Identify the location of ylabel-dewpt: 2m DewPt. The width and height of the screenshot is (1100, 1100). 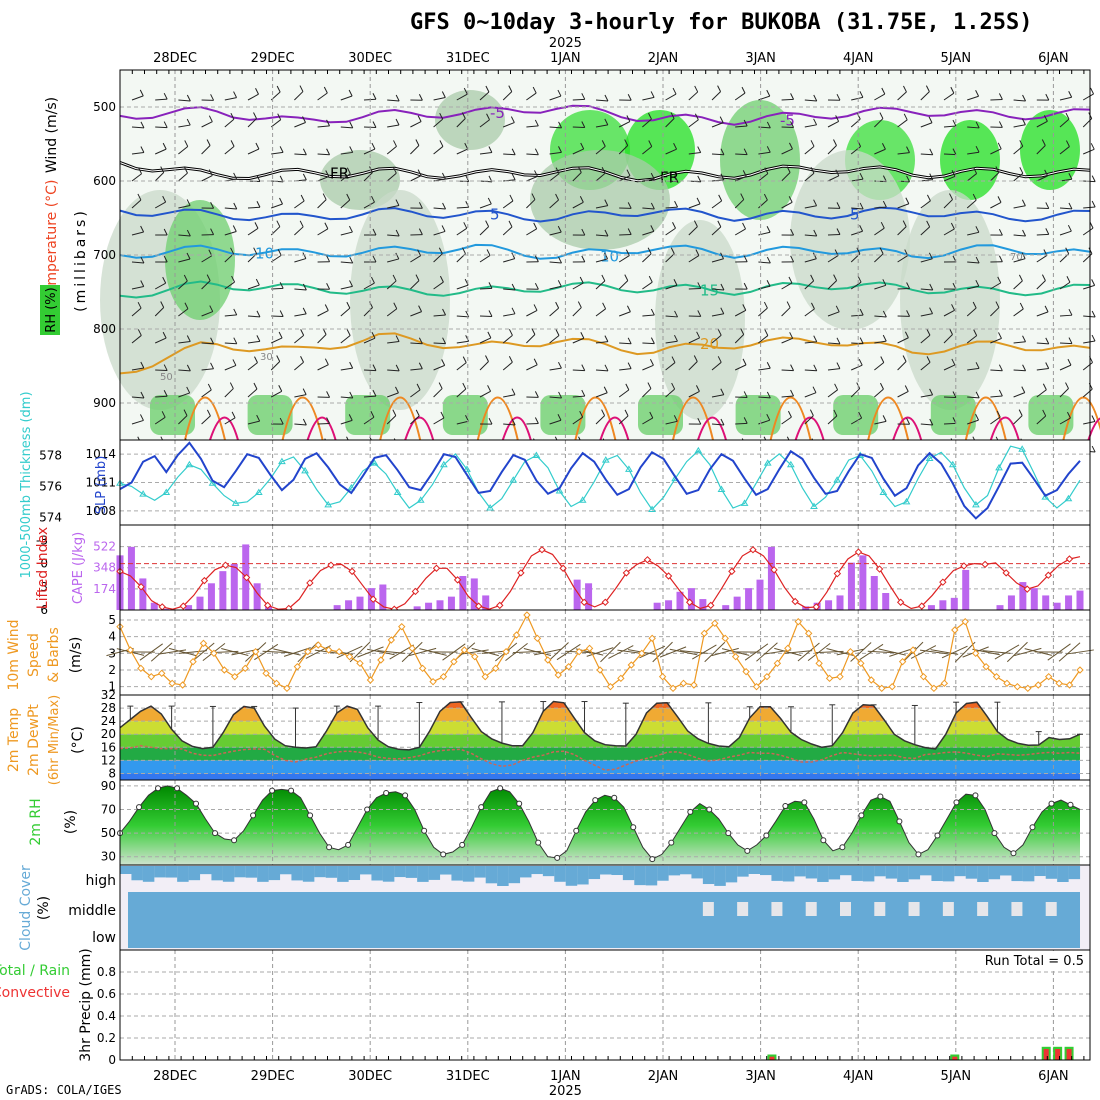
(34, 740).